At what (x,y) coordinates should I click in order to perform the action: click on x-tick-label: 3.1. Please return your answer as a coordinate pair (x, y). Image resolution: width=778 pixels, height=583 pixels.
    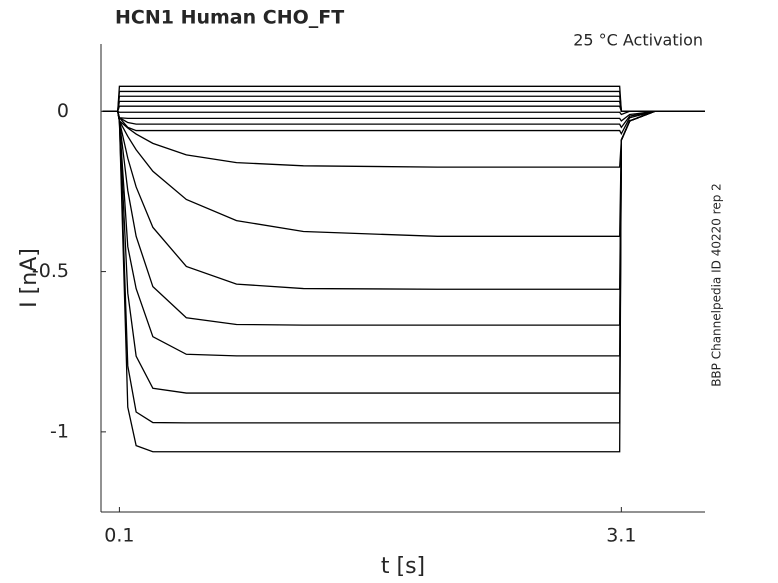
    Looking at the image, I should click on (621, 536).